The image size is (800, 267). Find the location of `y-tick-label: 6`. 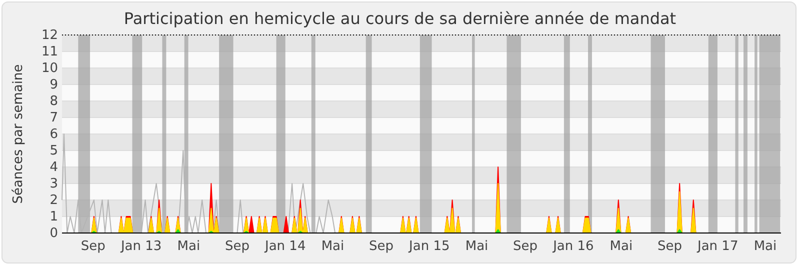

y-tick-label: 6 is located at coordinates (54, 134).